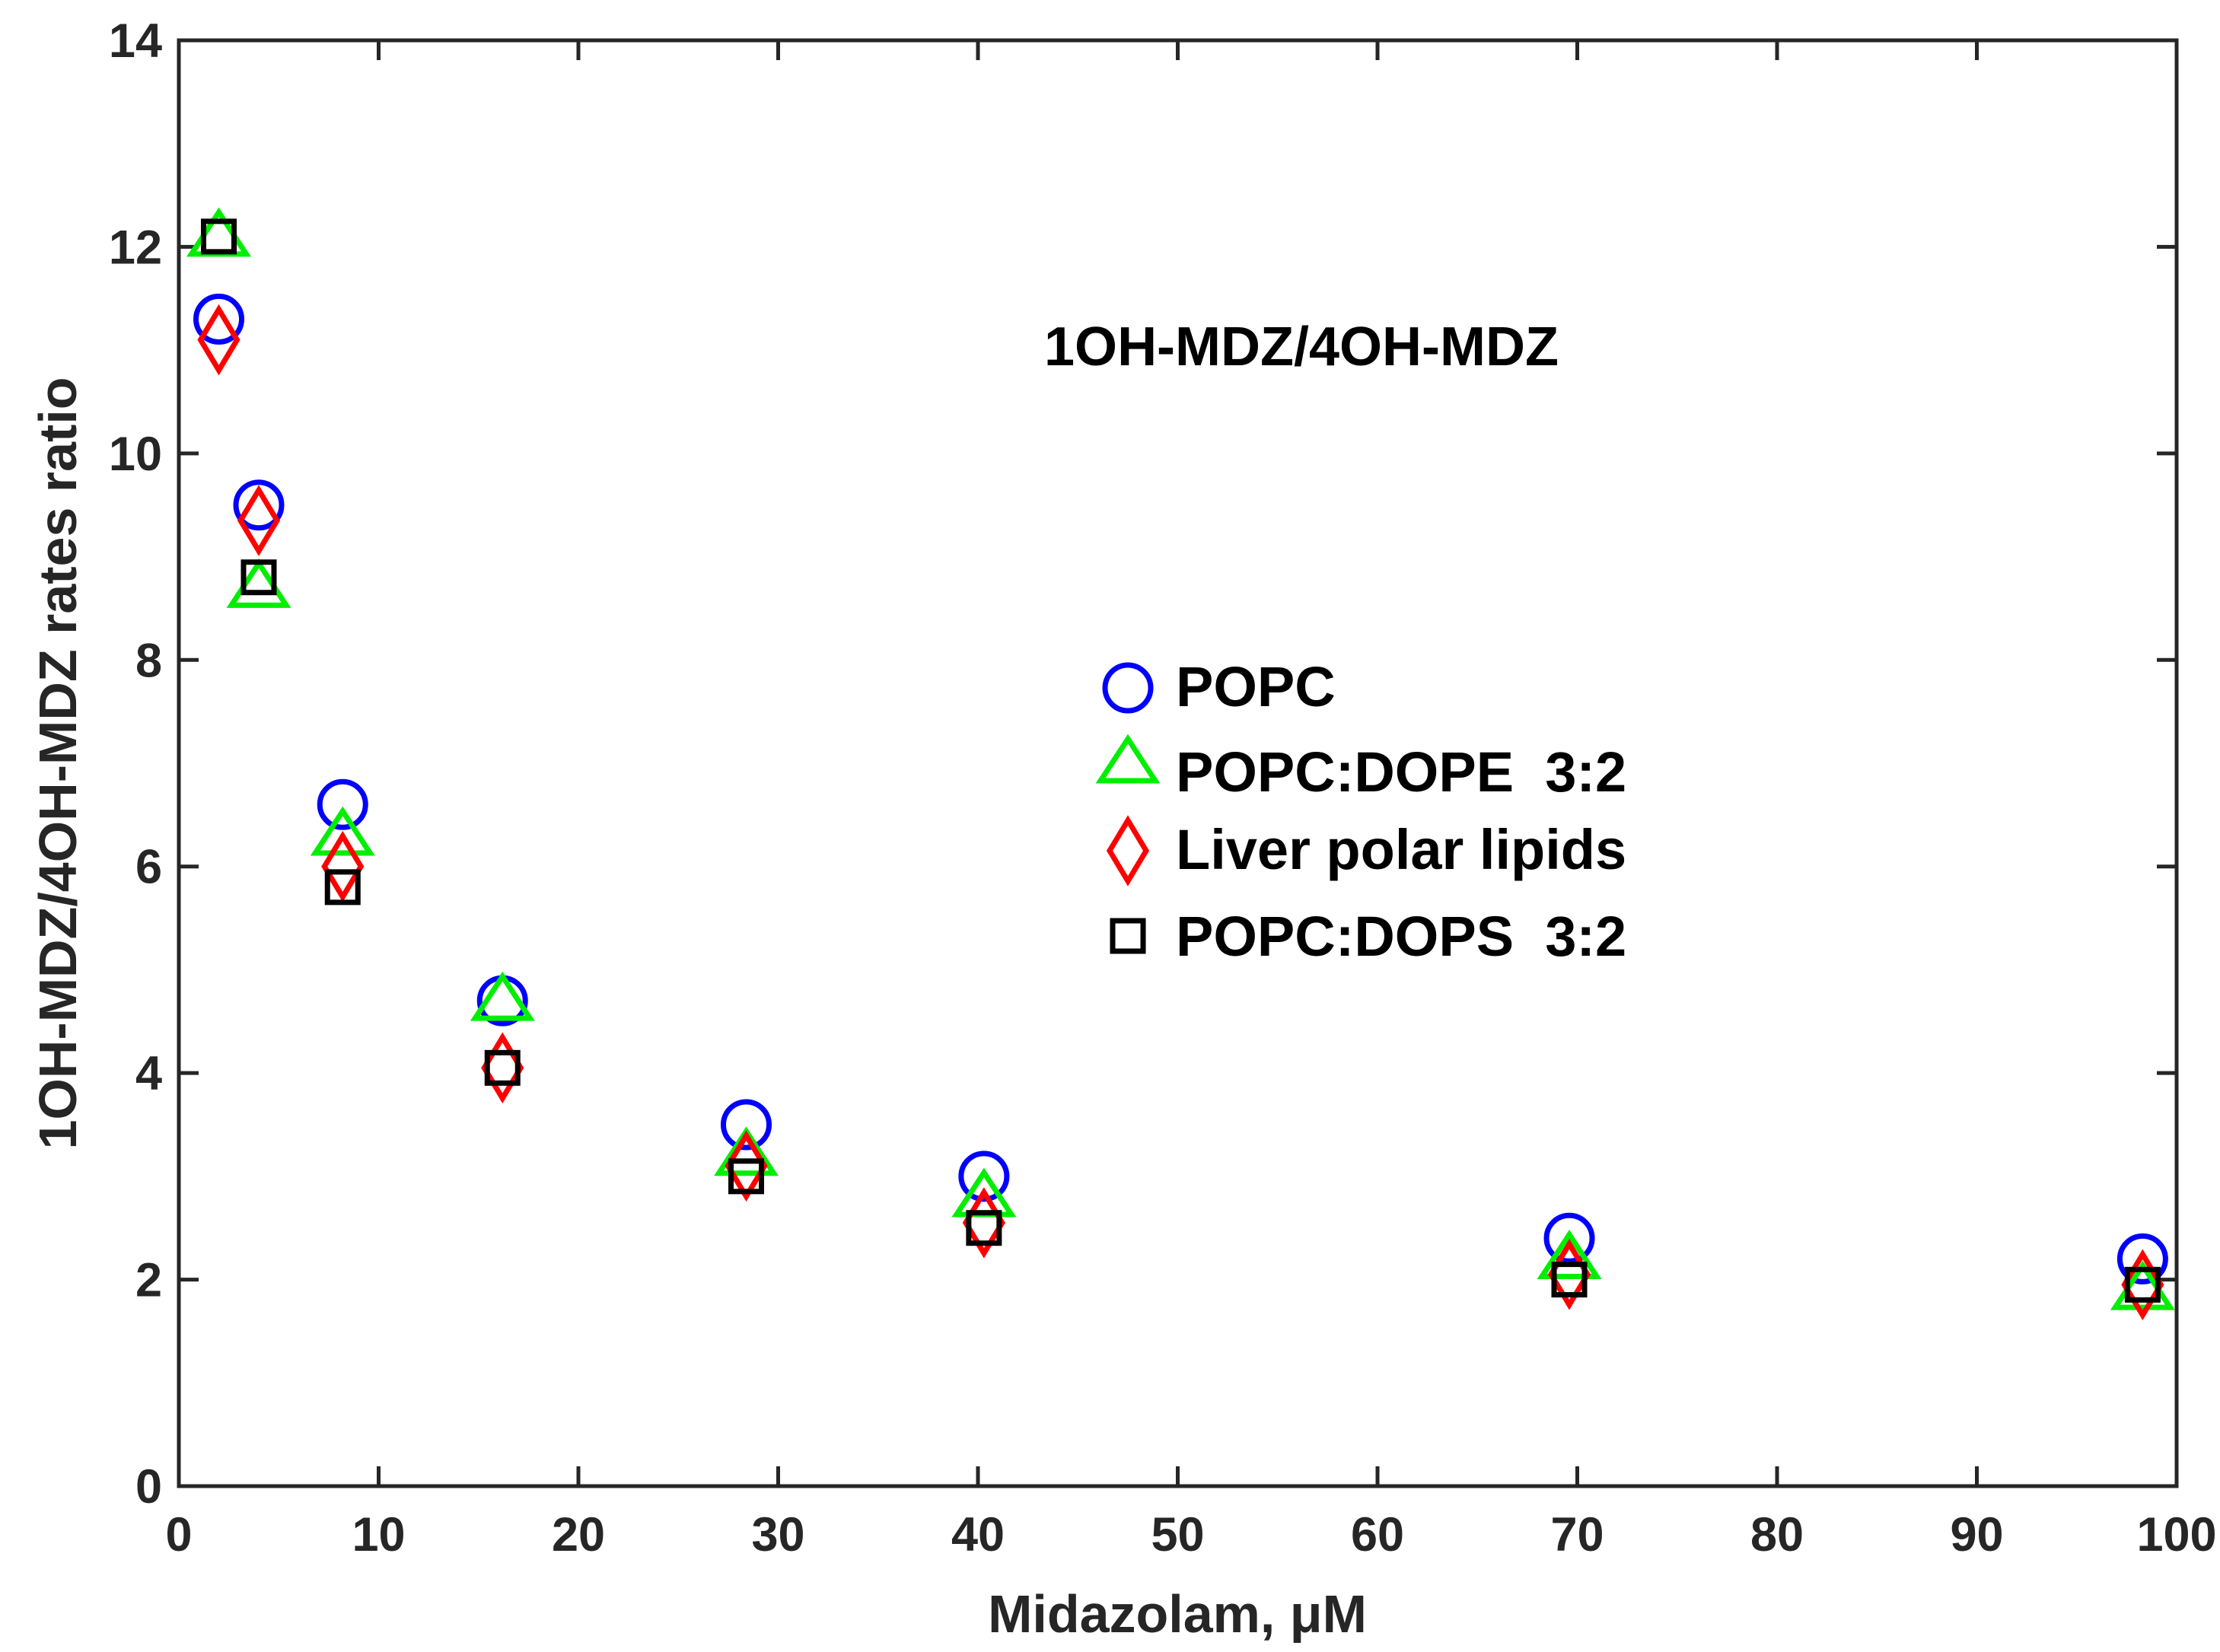 This screenshot has width=2220, height=1652. Describe the element at coordinates (148, 1073) in the screenshot. I see `y-tick-label: 4` at that location.